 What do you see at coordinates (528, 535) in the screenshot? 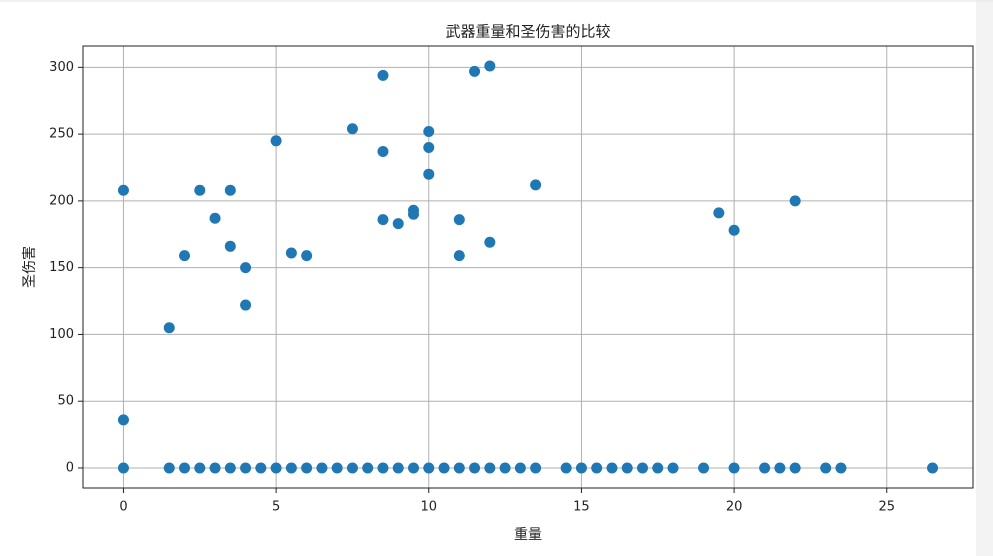
I see `x-axis-label: 重量` at bounding box center [528, 535].